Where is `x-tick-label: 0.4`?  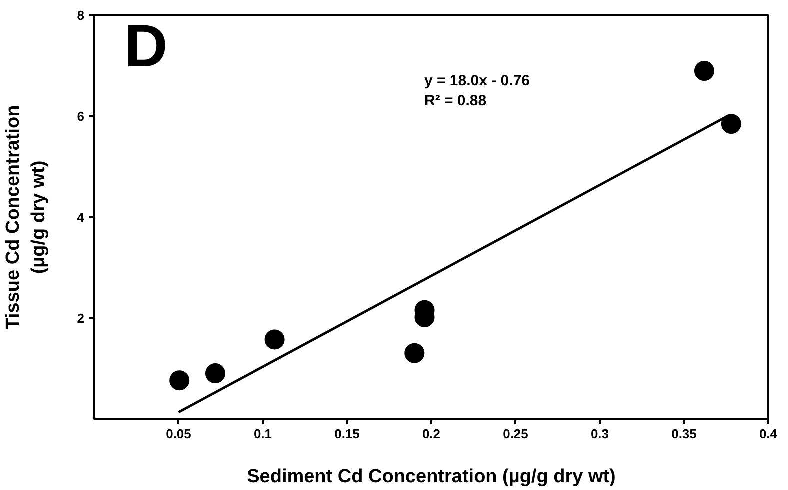 x-tick-label: 0.4 is located at coordinates (768, 434).